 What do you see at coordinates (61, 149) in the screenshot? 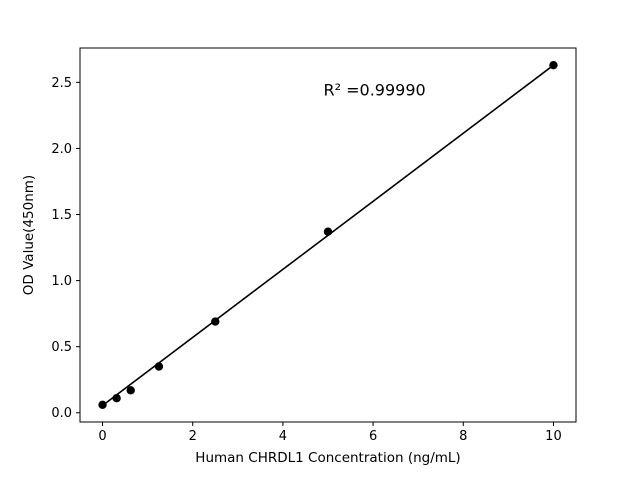
I see `y-tick-label: 2.0` at bounding box center [61, 149].